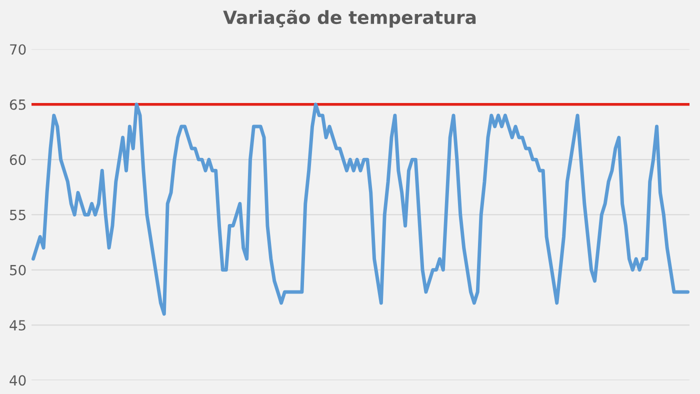 This screenshot has width=700, height=394. I want to click on y-tick-label: 40, so click(18, 380).